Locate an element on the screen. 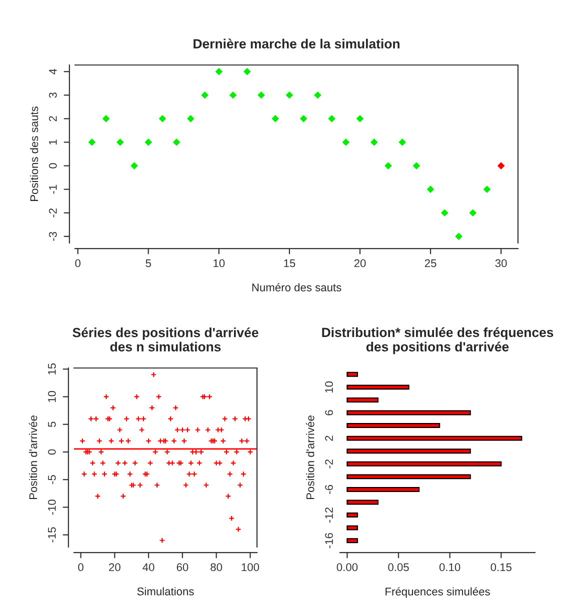 This screenshot has width=563, height=615. x-tick-label: 100 is located at coordinates (251, 567).